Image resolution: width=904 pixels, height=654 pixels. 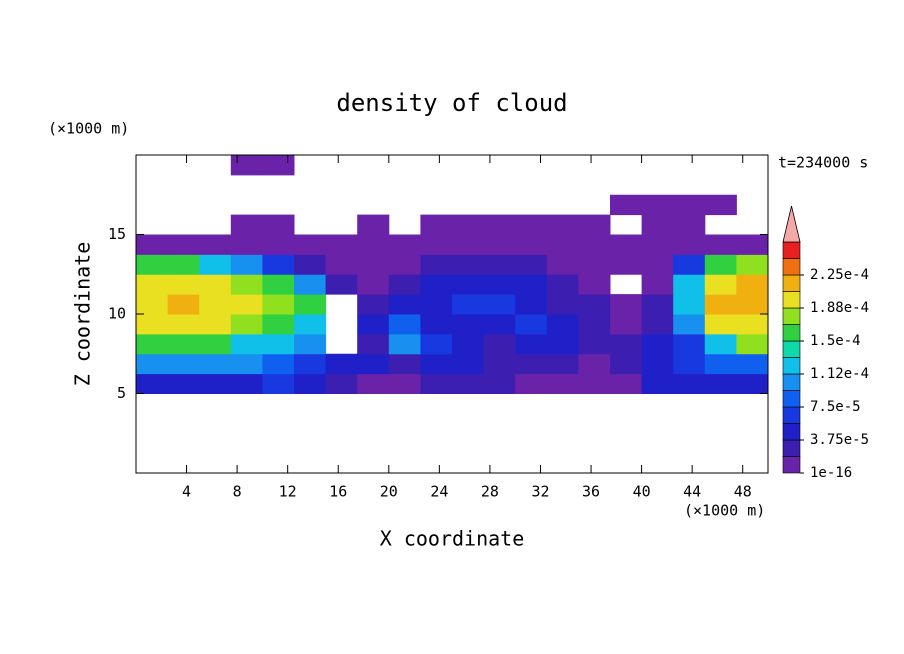 I want to click on y-tick-label: 10, so click(x=117, y=314).